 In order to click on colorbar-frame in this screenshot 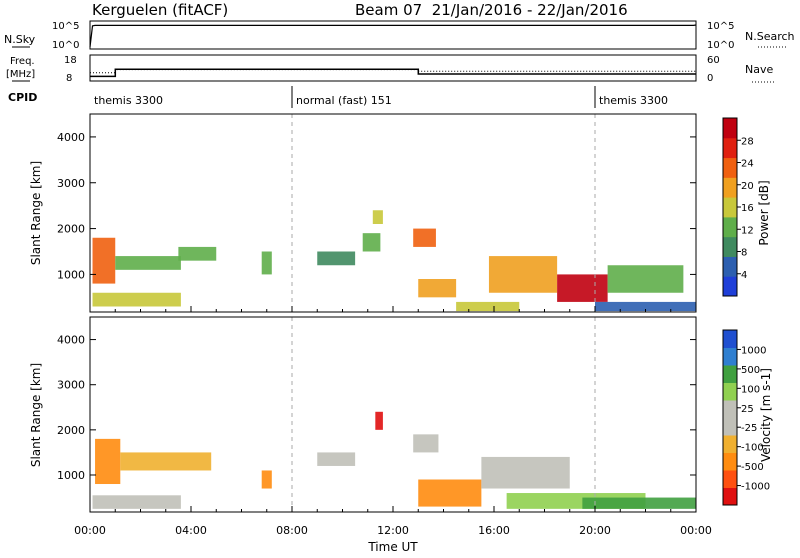, I will do `click(730, 417)`.